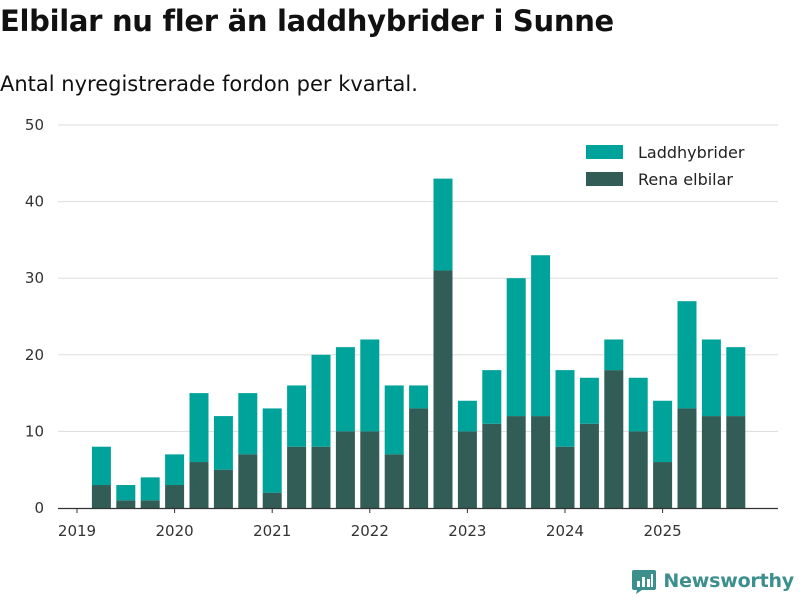  What do you see at coordinates (644, 582) in the screenshot?
I see `newsworthy-icon` at bounding box center [644, 582].